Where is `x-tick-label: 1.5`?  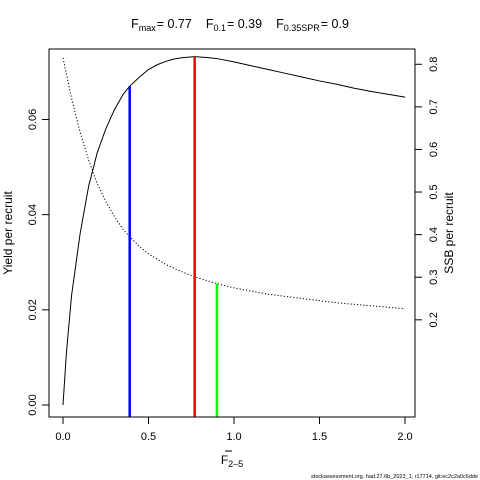 x-tick-label: 1.5 is located at coordinates (319, 437).